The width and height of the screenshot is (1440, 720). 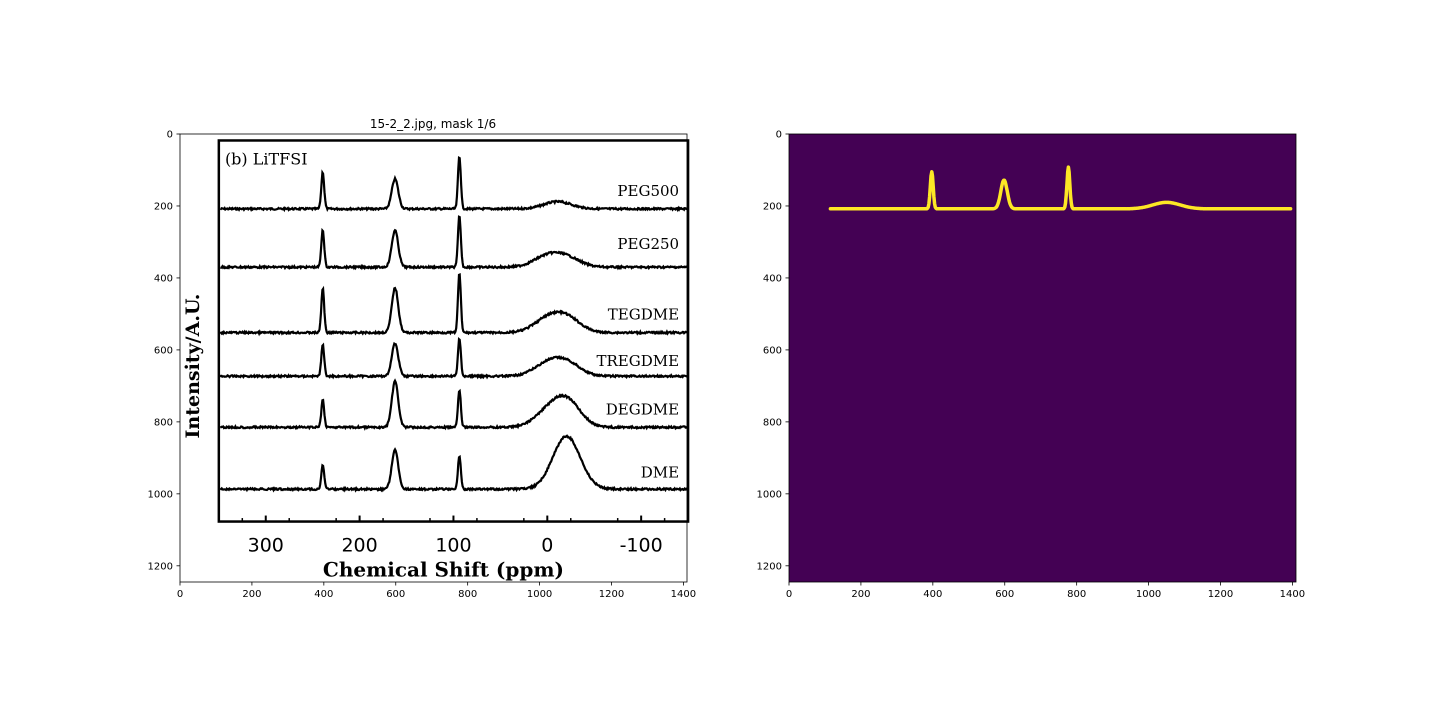 I want to click on spectrum-line-peg500, so click(x=454, y=184).